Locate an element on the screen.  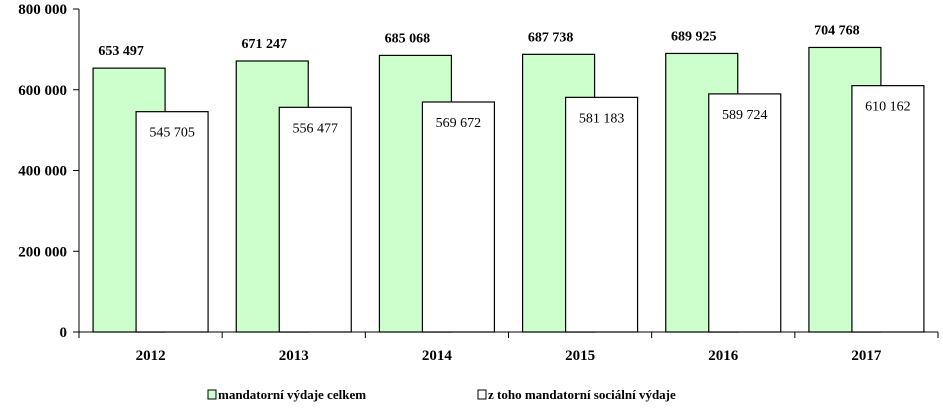
xtick-label-2014: 2014 is located at coordinates (437, 356).